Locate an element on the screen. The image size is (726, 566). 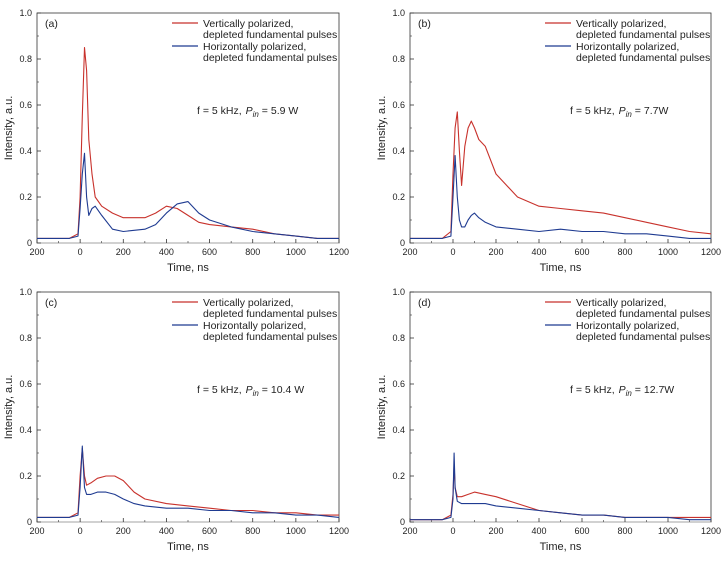
panel-label: (b) is located at coordinates (424, 24).